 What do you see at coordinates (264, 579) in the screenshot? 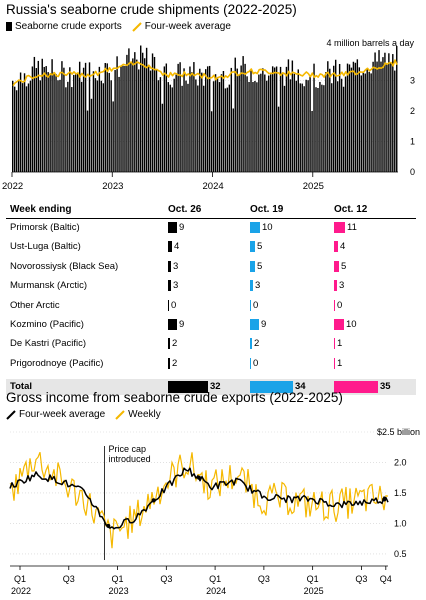
I see `x-tick-label: Q3` at bounding box center [264, 579].